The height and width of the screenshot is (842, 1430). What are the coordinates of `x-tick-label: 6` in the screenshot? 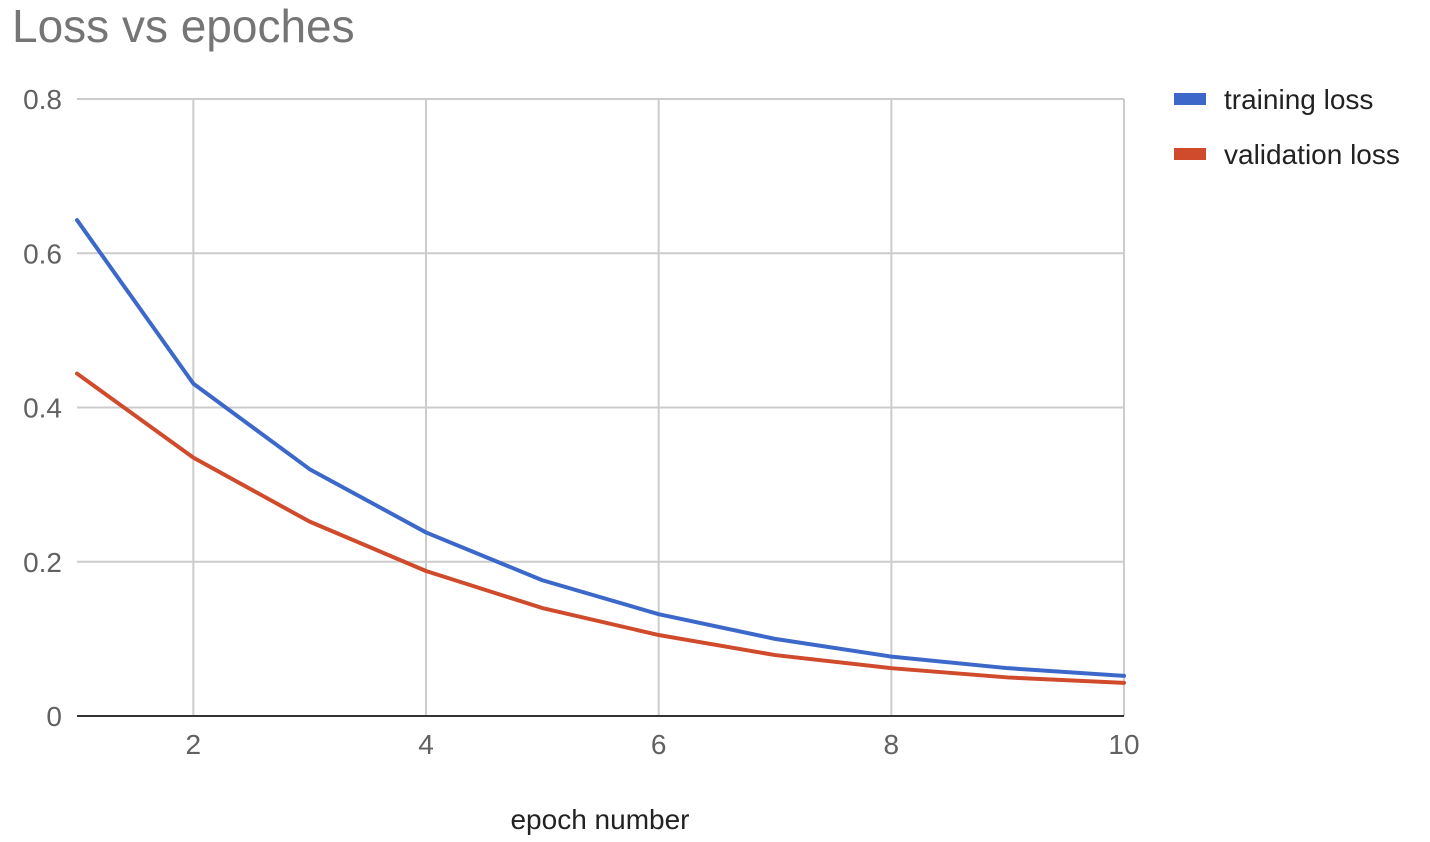 It's located at (659, 744).